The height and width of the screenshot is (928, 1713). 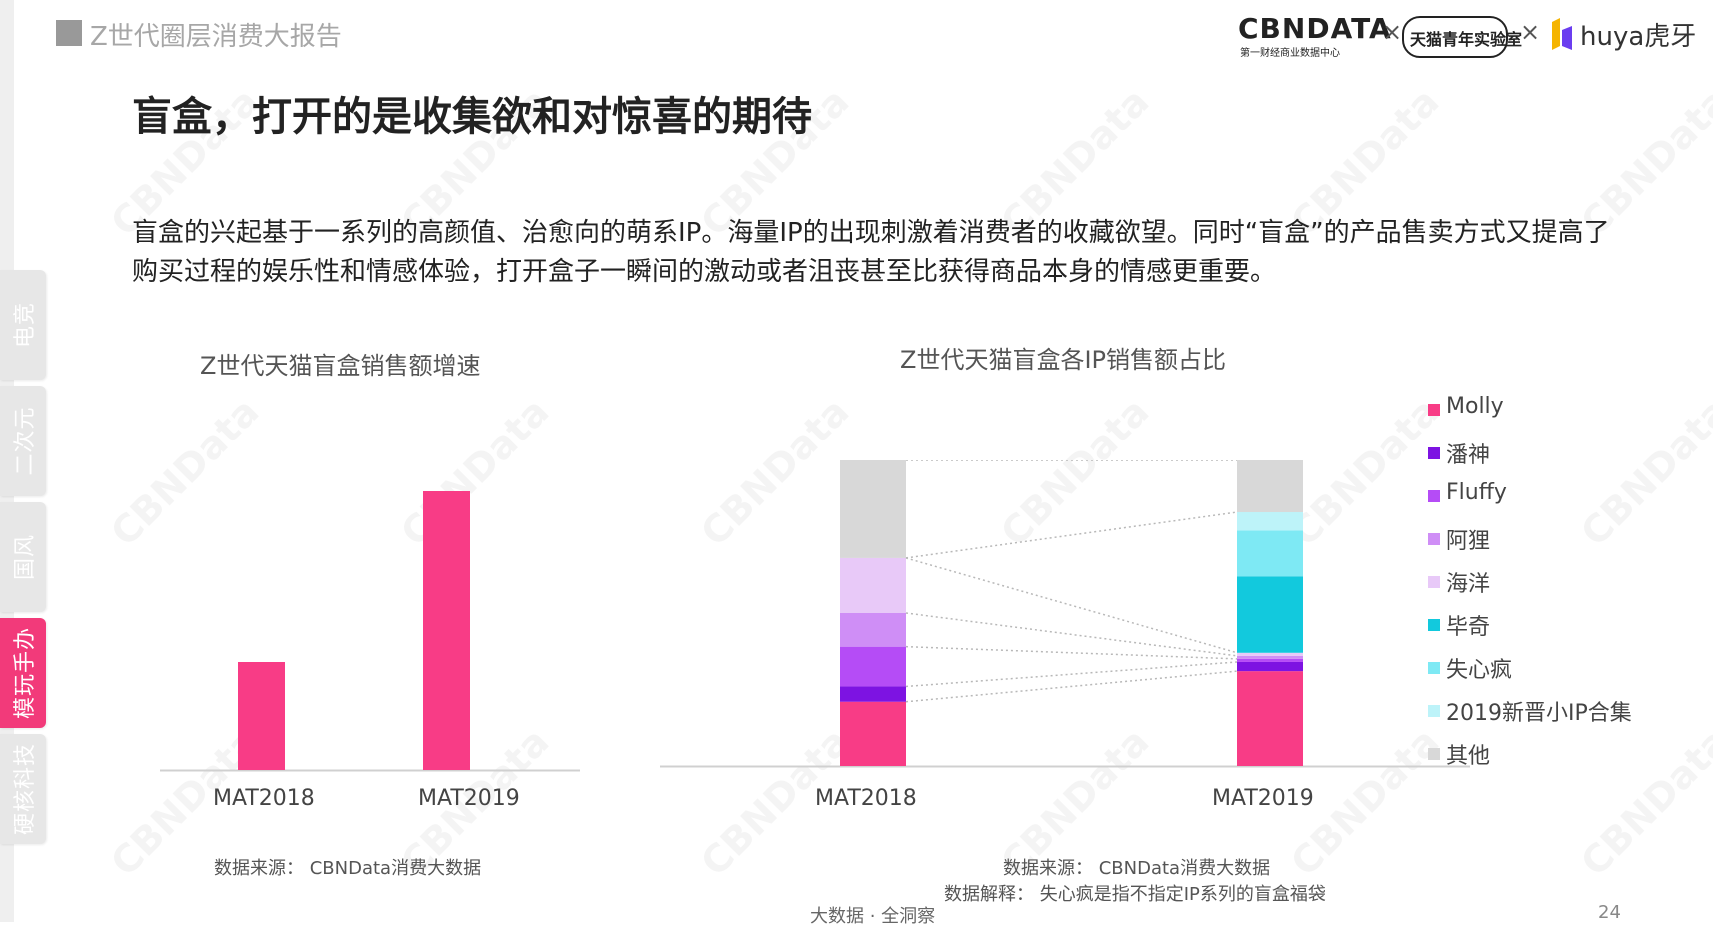 I want to click on report-title: Z世代圈层消费大报告, so click(x=216, y=37).